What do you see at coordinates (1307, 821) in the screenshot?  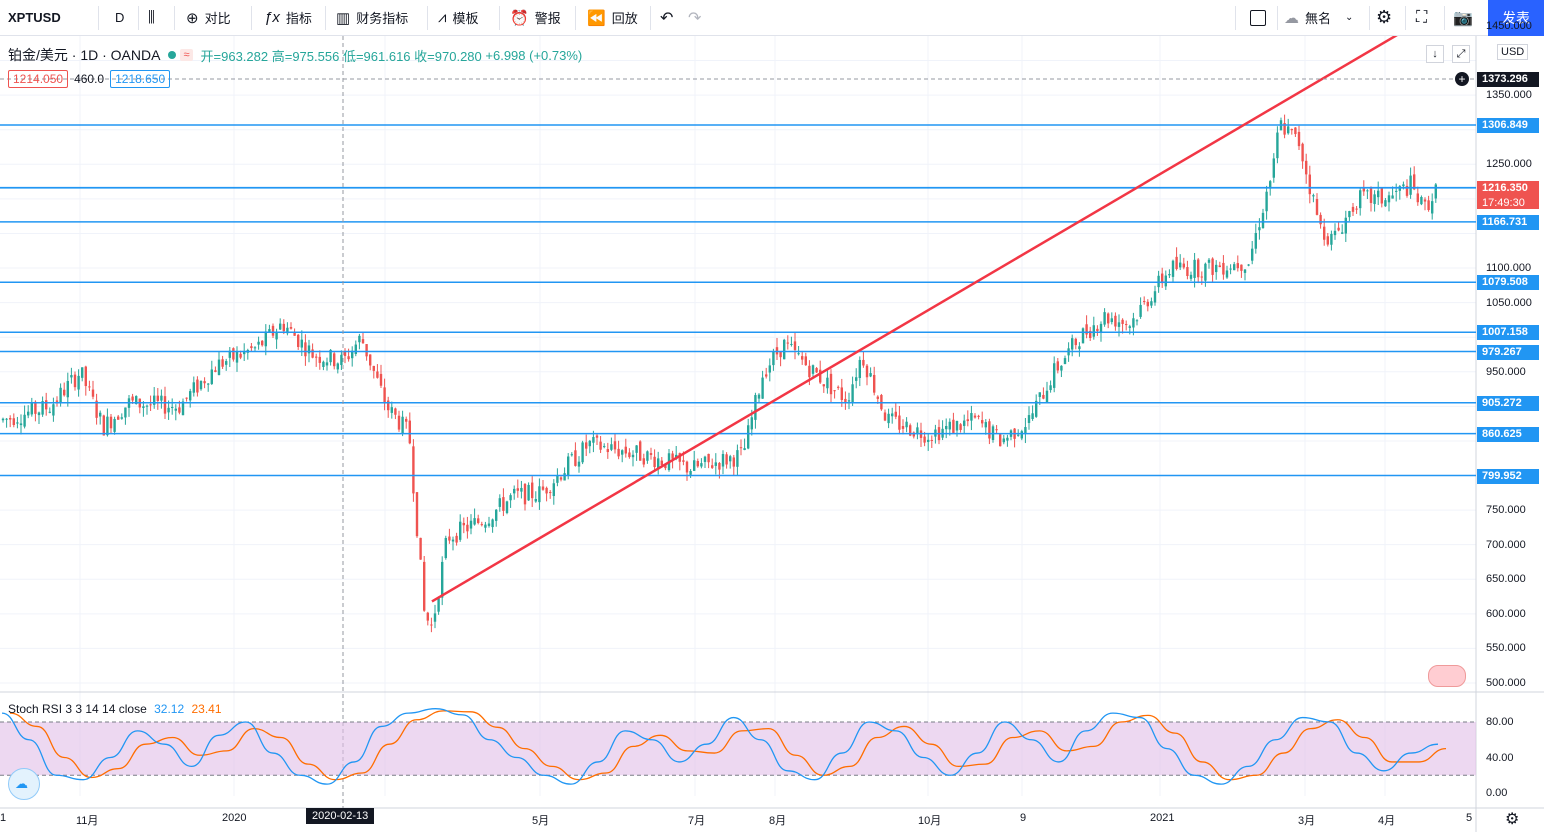 I see `time-tick: 3月` at bounding box center [1307, 821].